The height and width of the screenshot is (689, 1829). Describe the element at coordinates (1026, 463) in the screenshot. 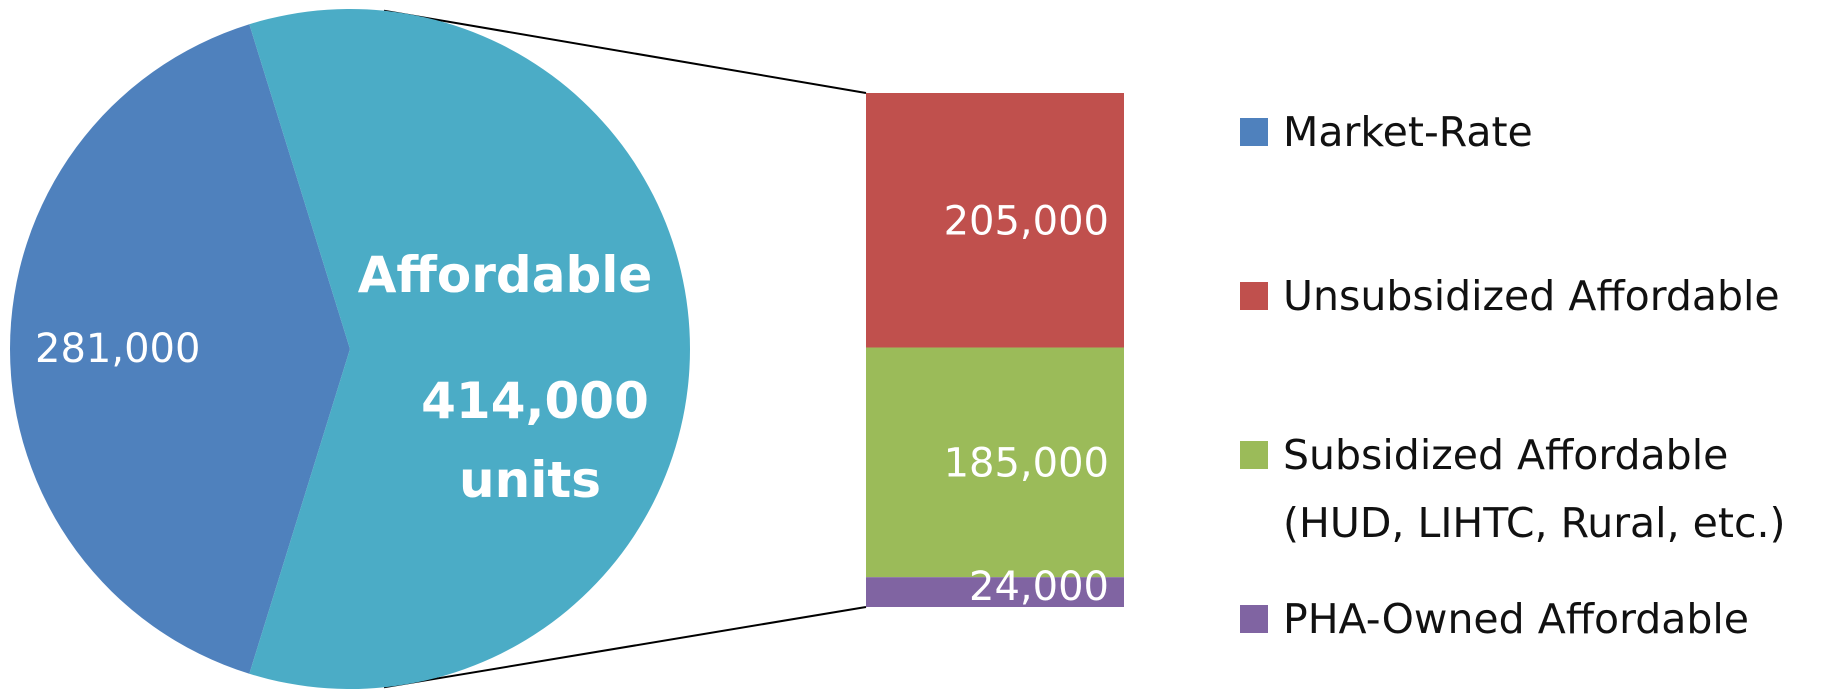

I see `bar-label-subsidized: 185,000` at that location.